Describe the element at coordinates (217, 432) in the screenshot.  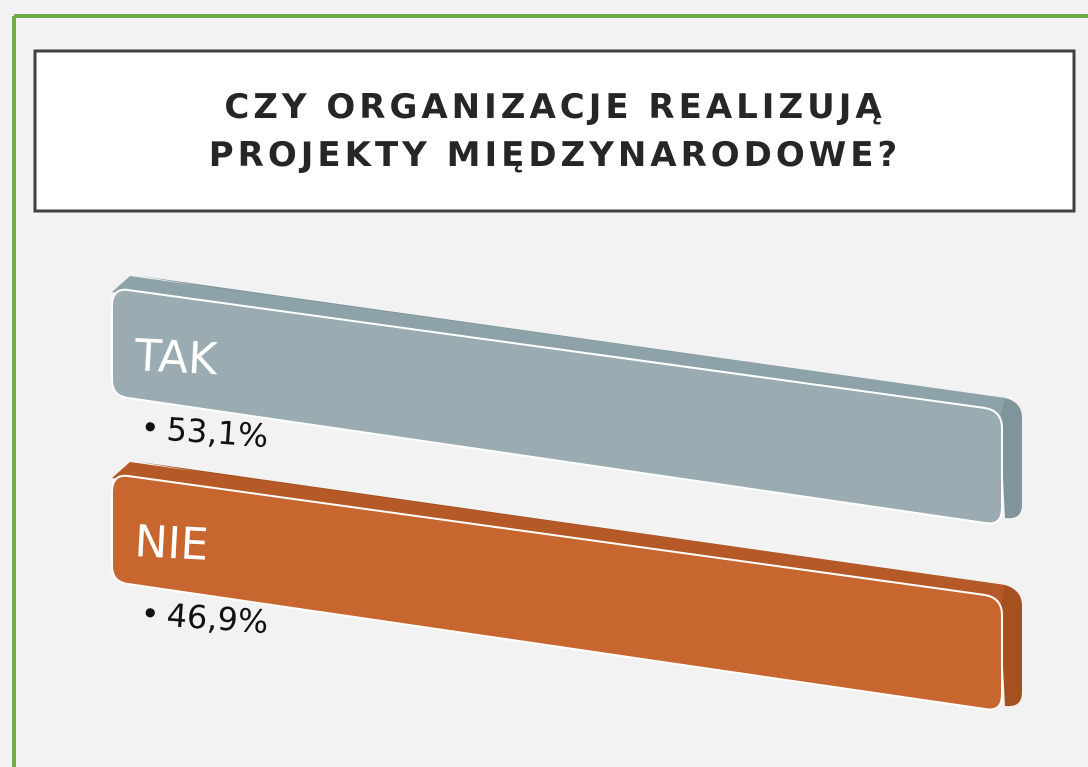
I see `item-value: 53,1%` at that location.